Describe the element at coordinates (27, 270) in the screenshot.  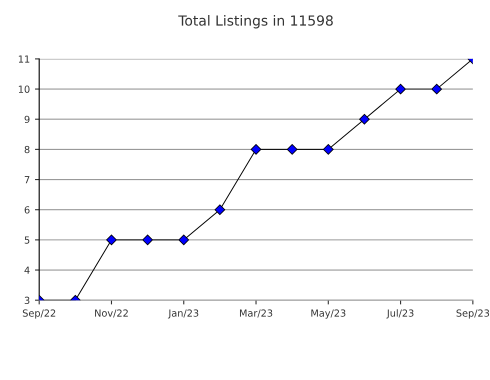
I see `y-tick-label: 4` at that location.